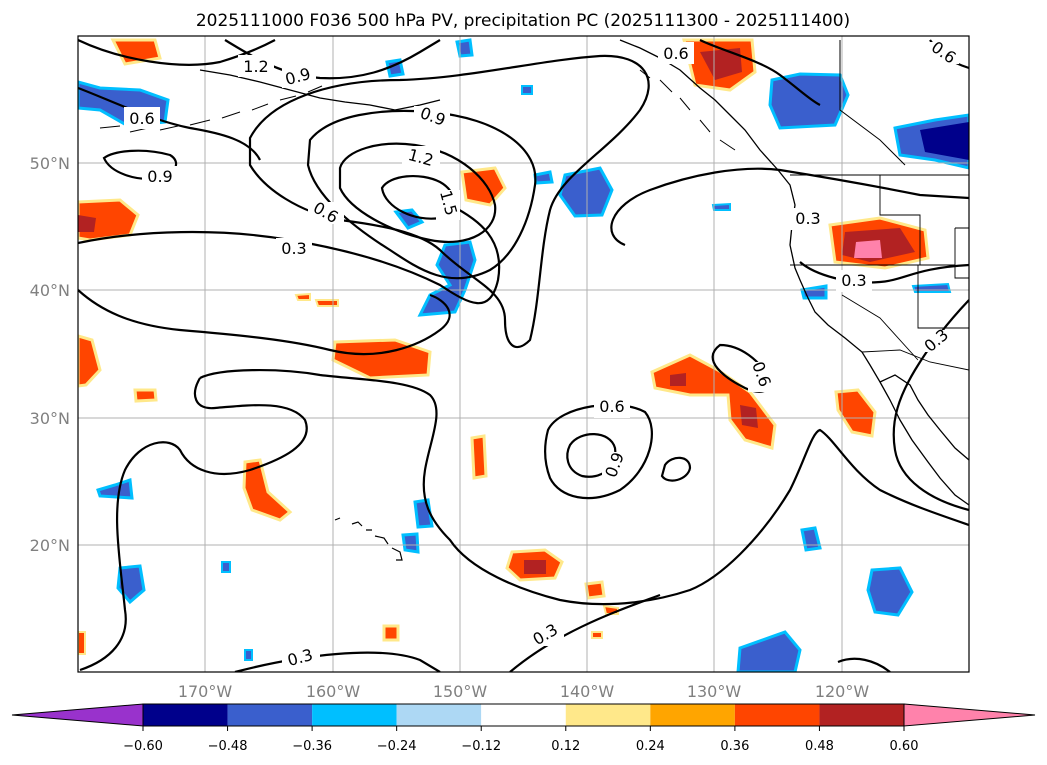  I want to click on latitude-labels: 50°N 40°N 30°N 20°N, so click(50, 354).